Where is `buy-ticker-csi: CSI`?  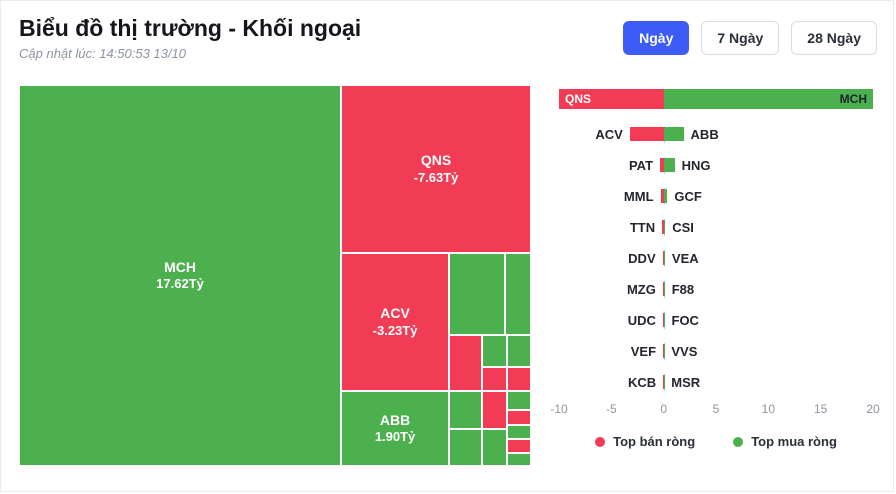
buy-ticker-csi: CSI is located at coordinates (683, 227).